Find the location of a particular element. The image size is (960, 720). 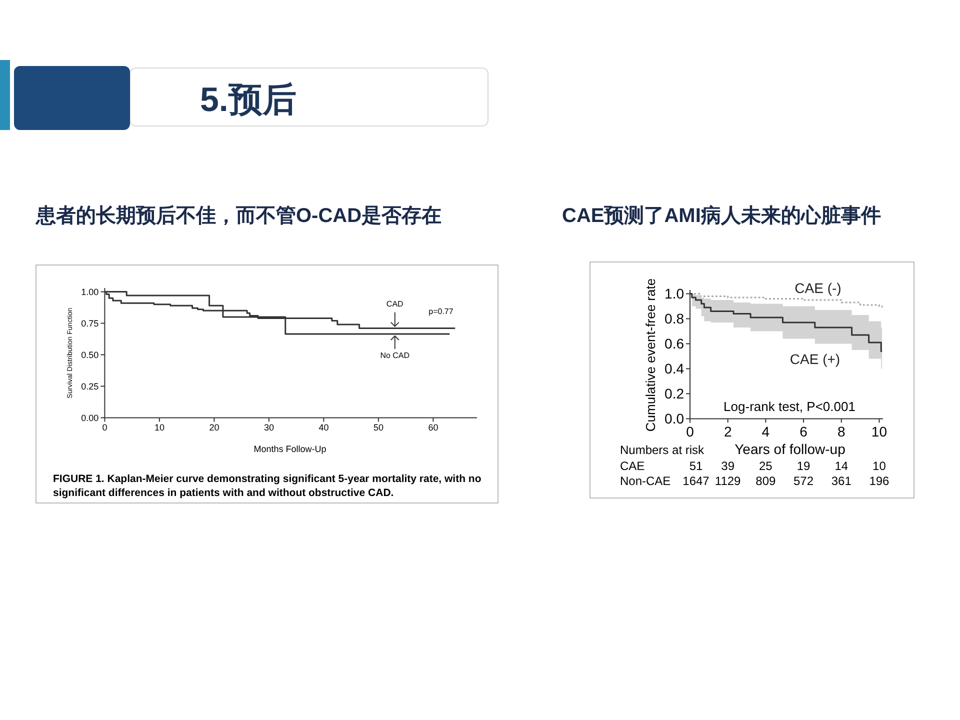

y-tick-label: 1.0 is located at coordinates (674, 294).